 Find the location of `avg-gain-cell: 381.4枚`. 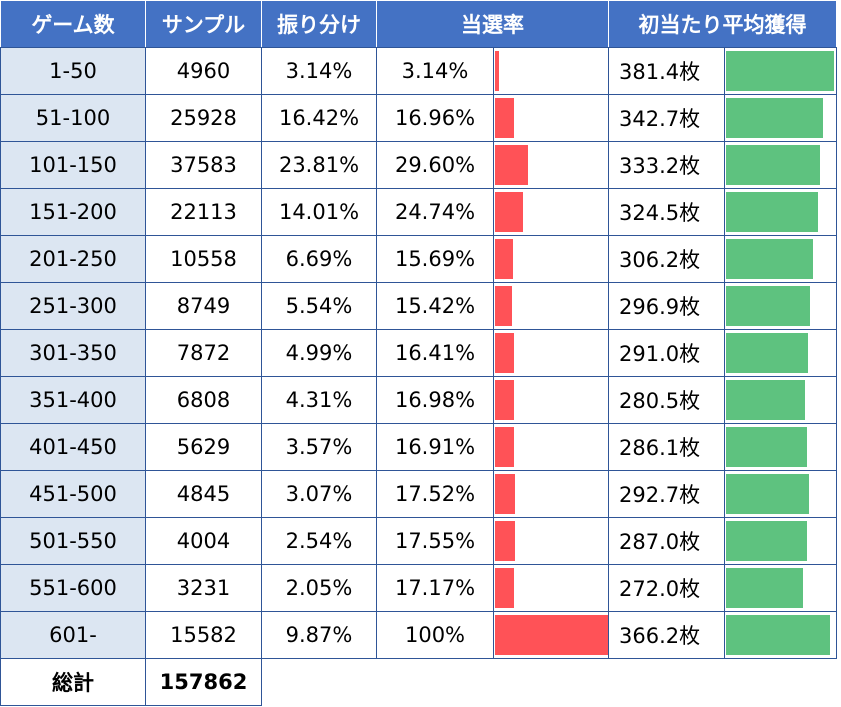

avg-gain-cell: 381.4枚 is located at coordinates (666, 71).